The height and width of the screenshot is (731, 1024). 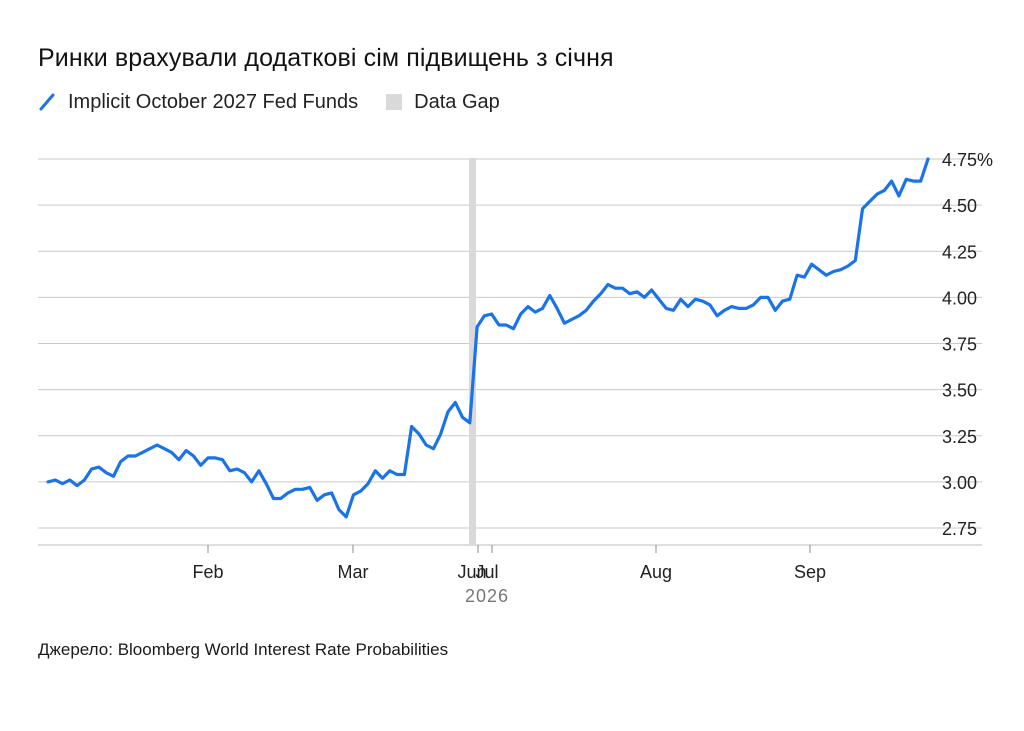 I want to click on legend-item-series: Implicit October 2027 Fed Funds, so click(x=198, y=102).